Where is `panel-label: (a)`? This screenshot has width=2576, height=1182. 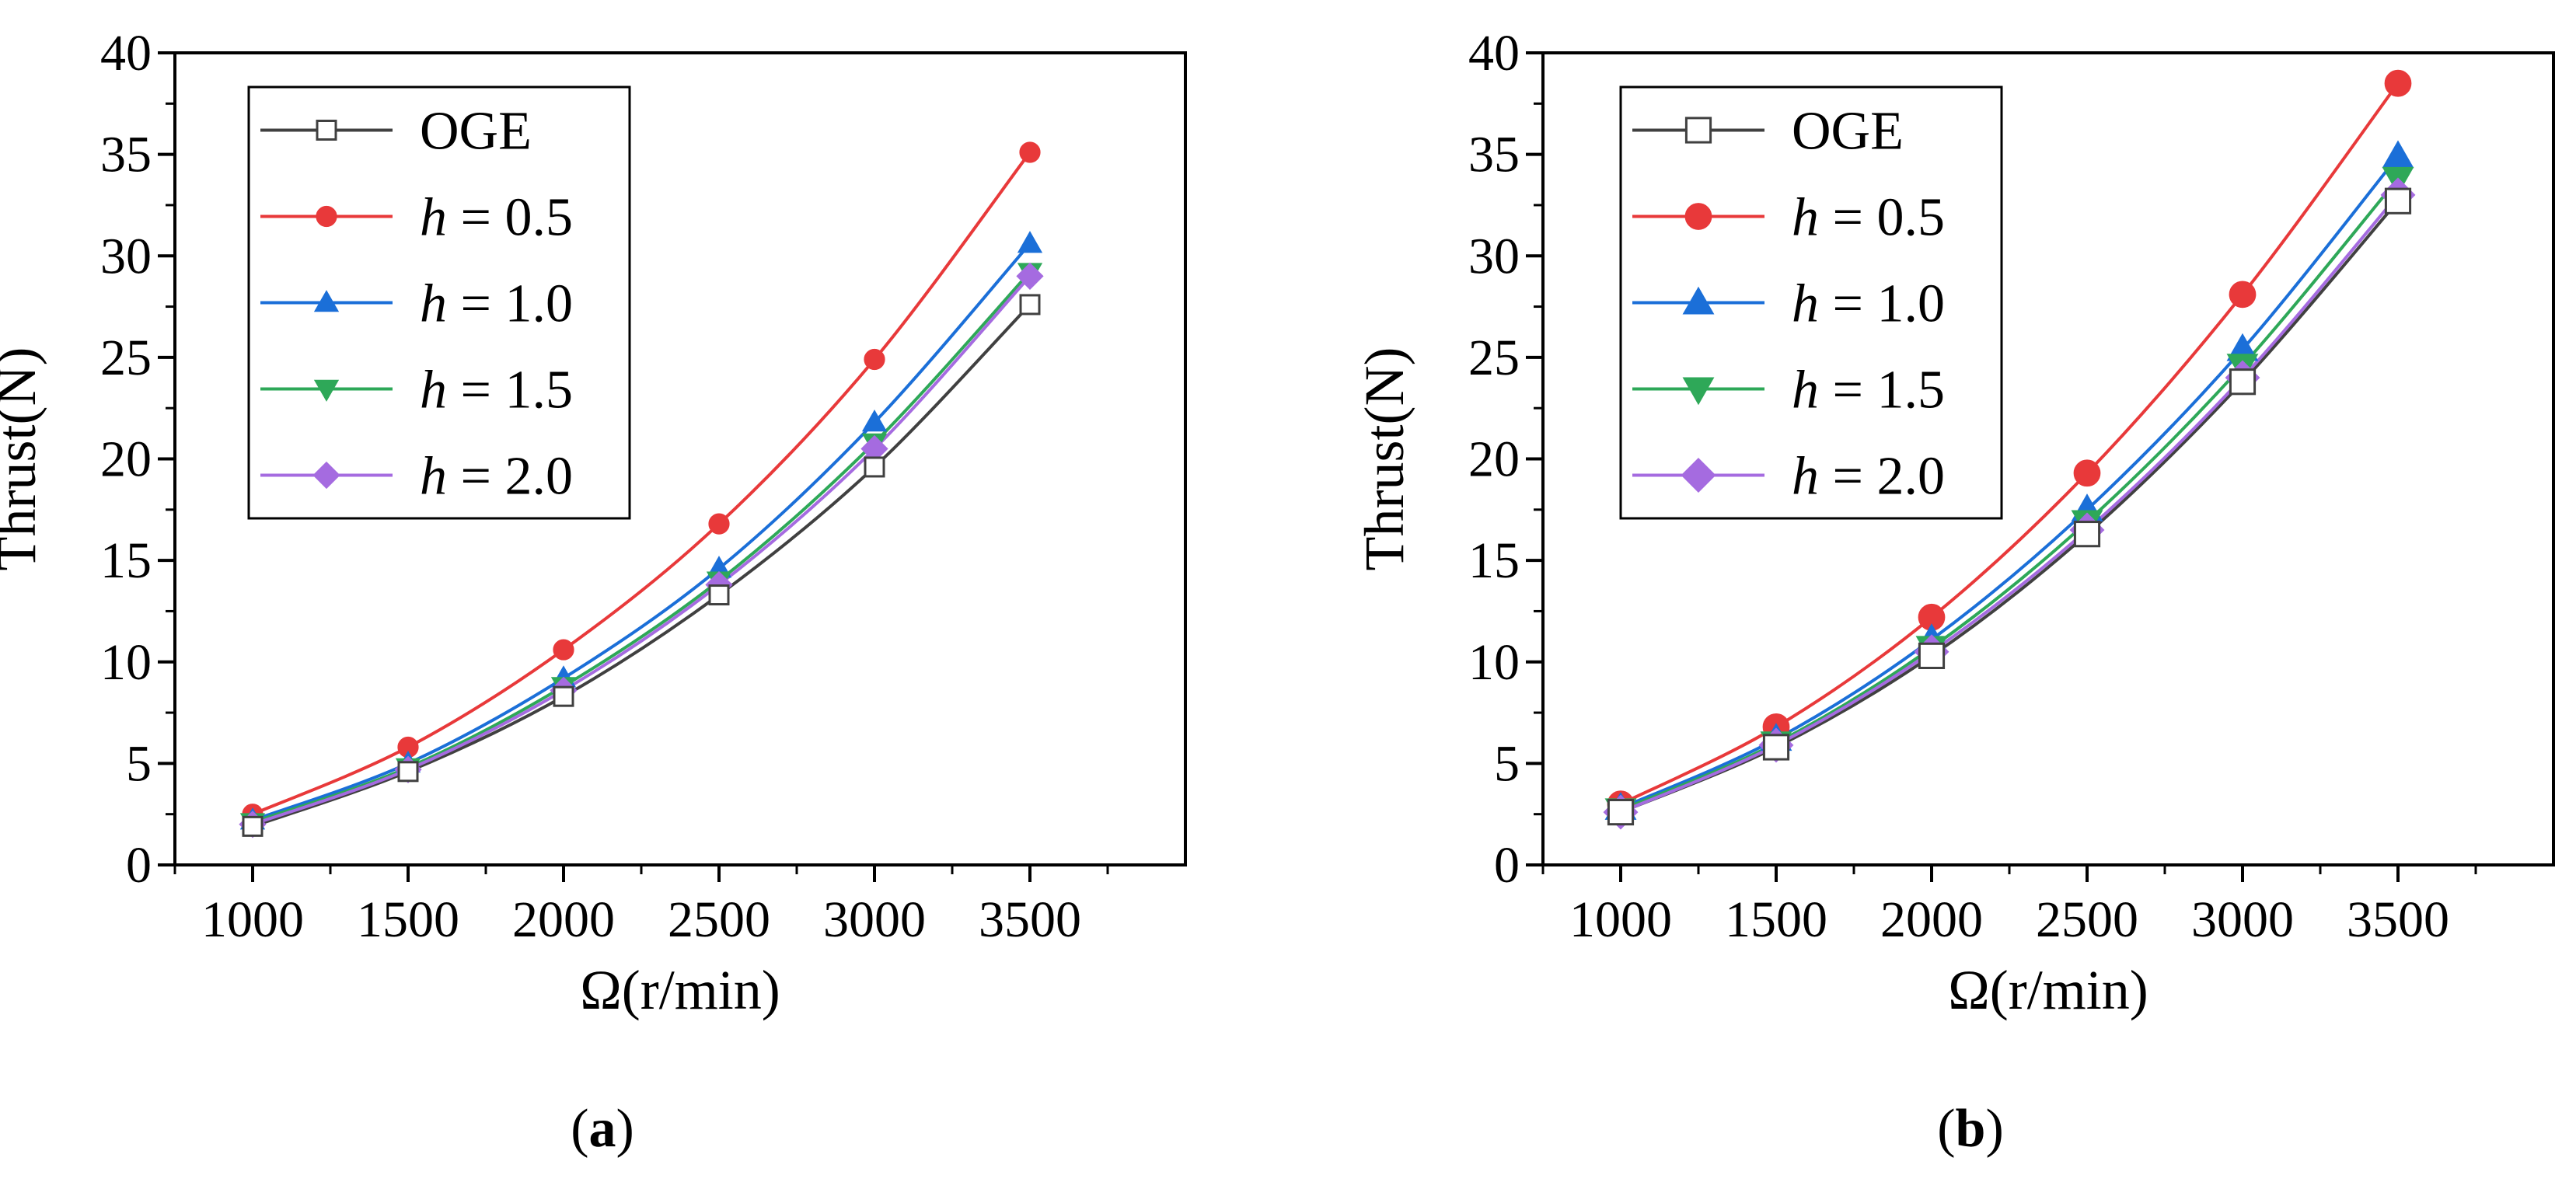 panel-label: (a) is located at coordinates (603, 1129).